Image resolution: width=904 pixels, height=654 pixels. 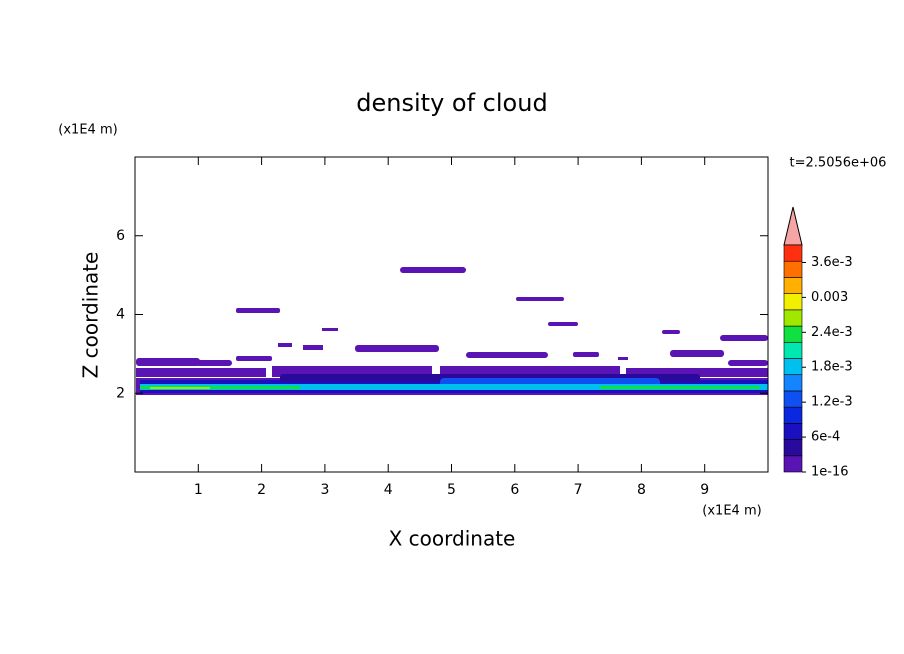 What do you see at coordinates (829, 297) in the screenshot?
I see `colorbar-label: 0.003` at bounding box center [829, 297].